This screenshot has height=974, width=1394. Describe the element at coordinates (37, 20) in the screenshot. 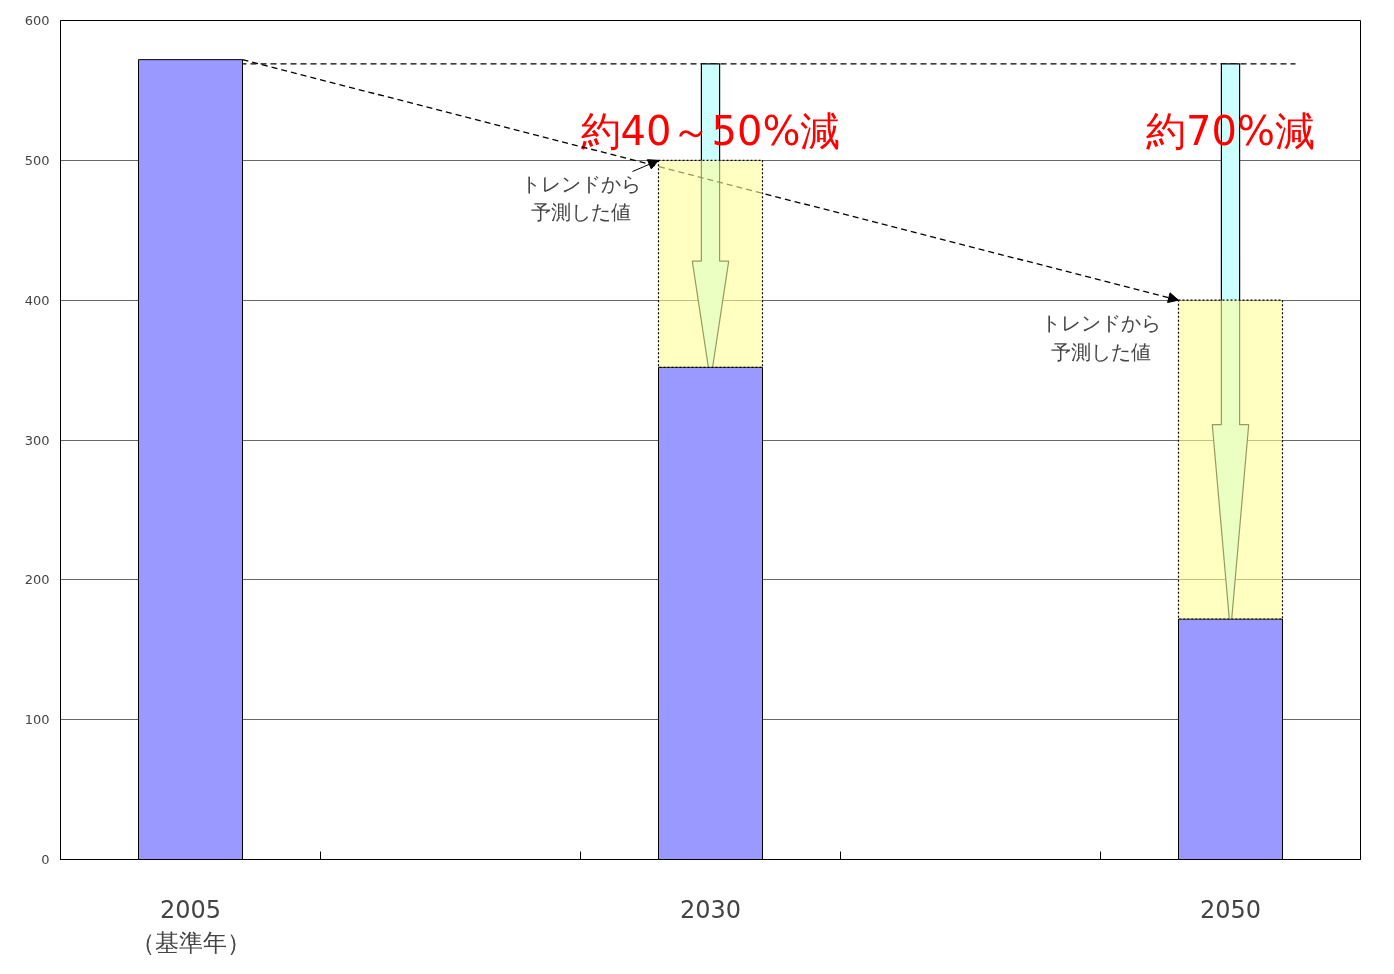

I see `y-tick-label: 600` at that location.